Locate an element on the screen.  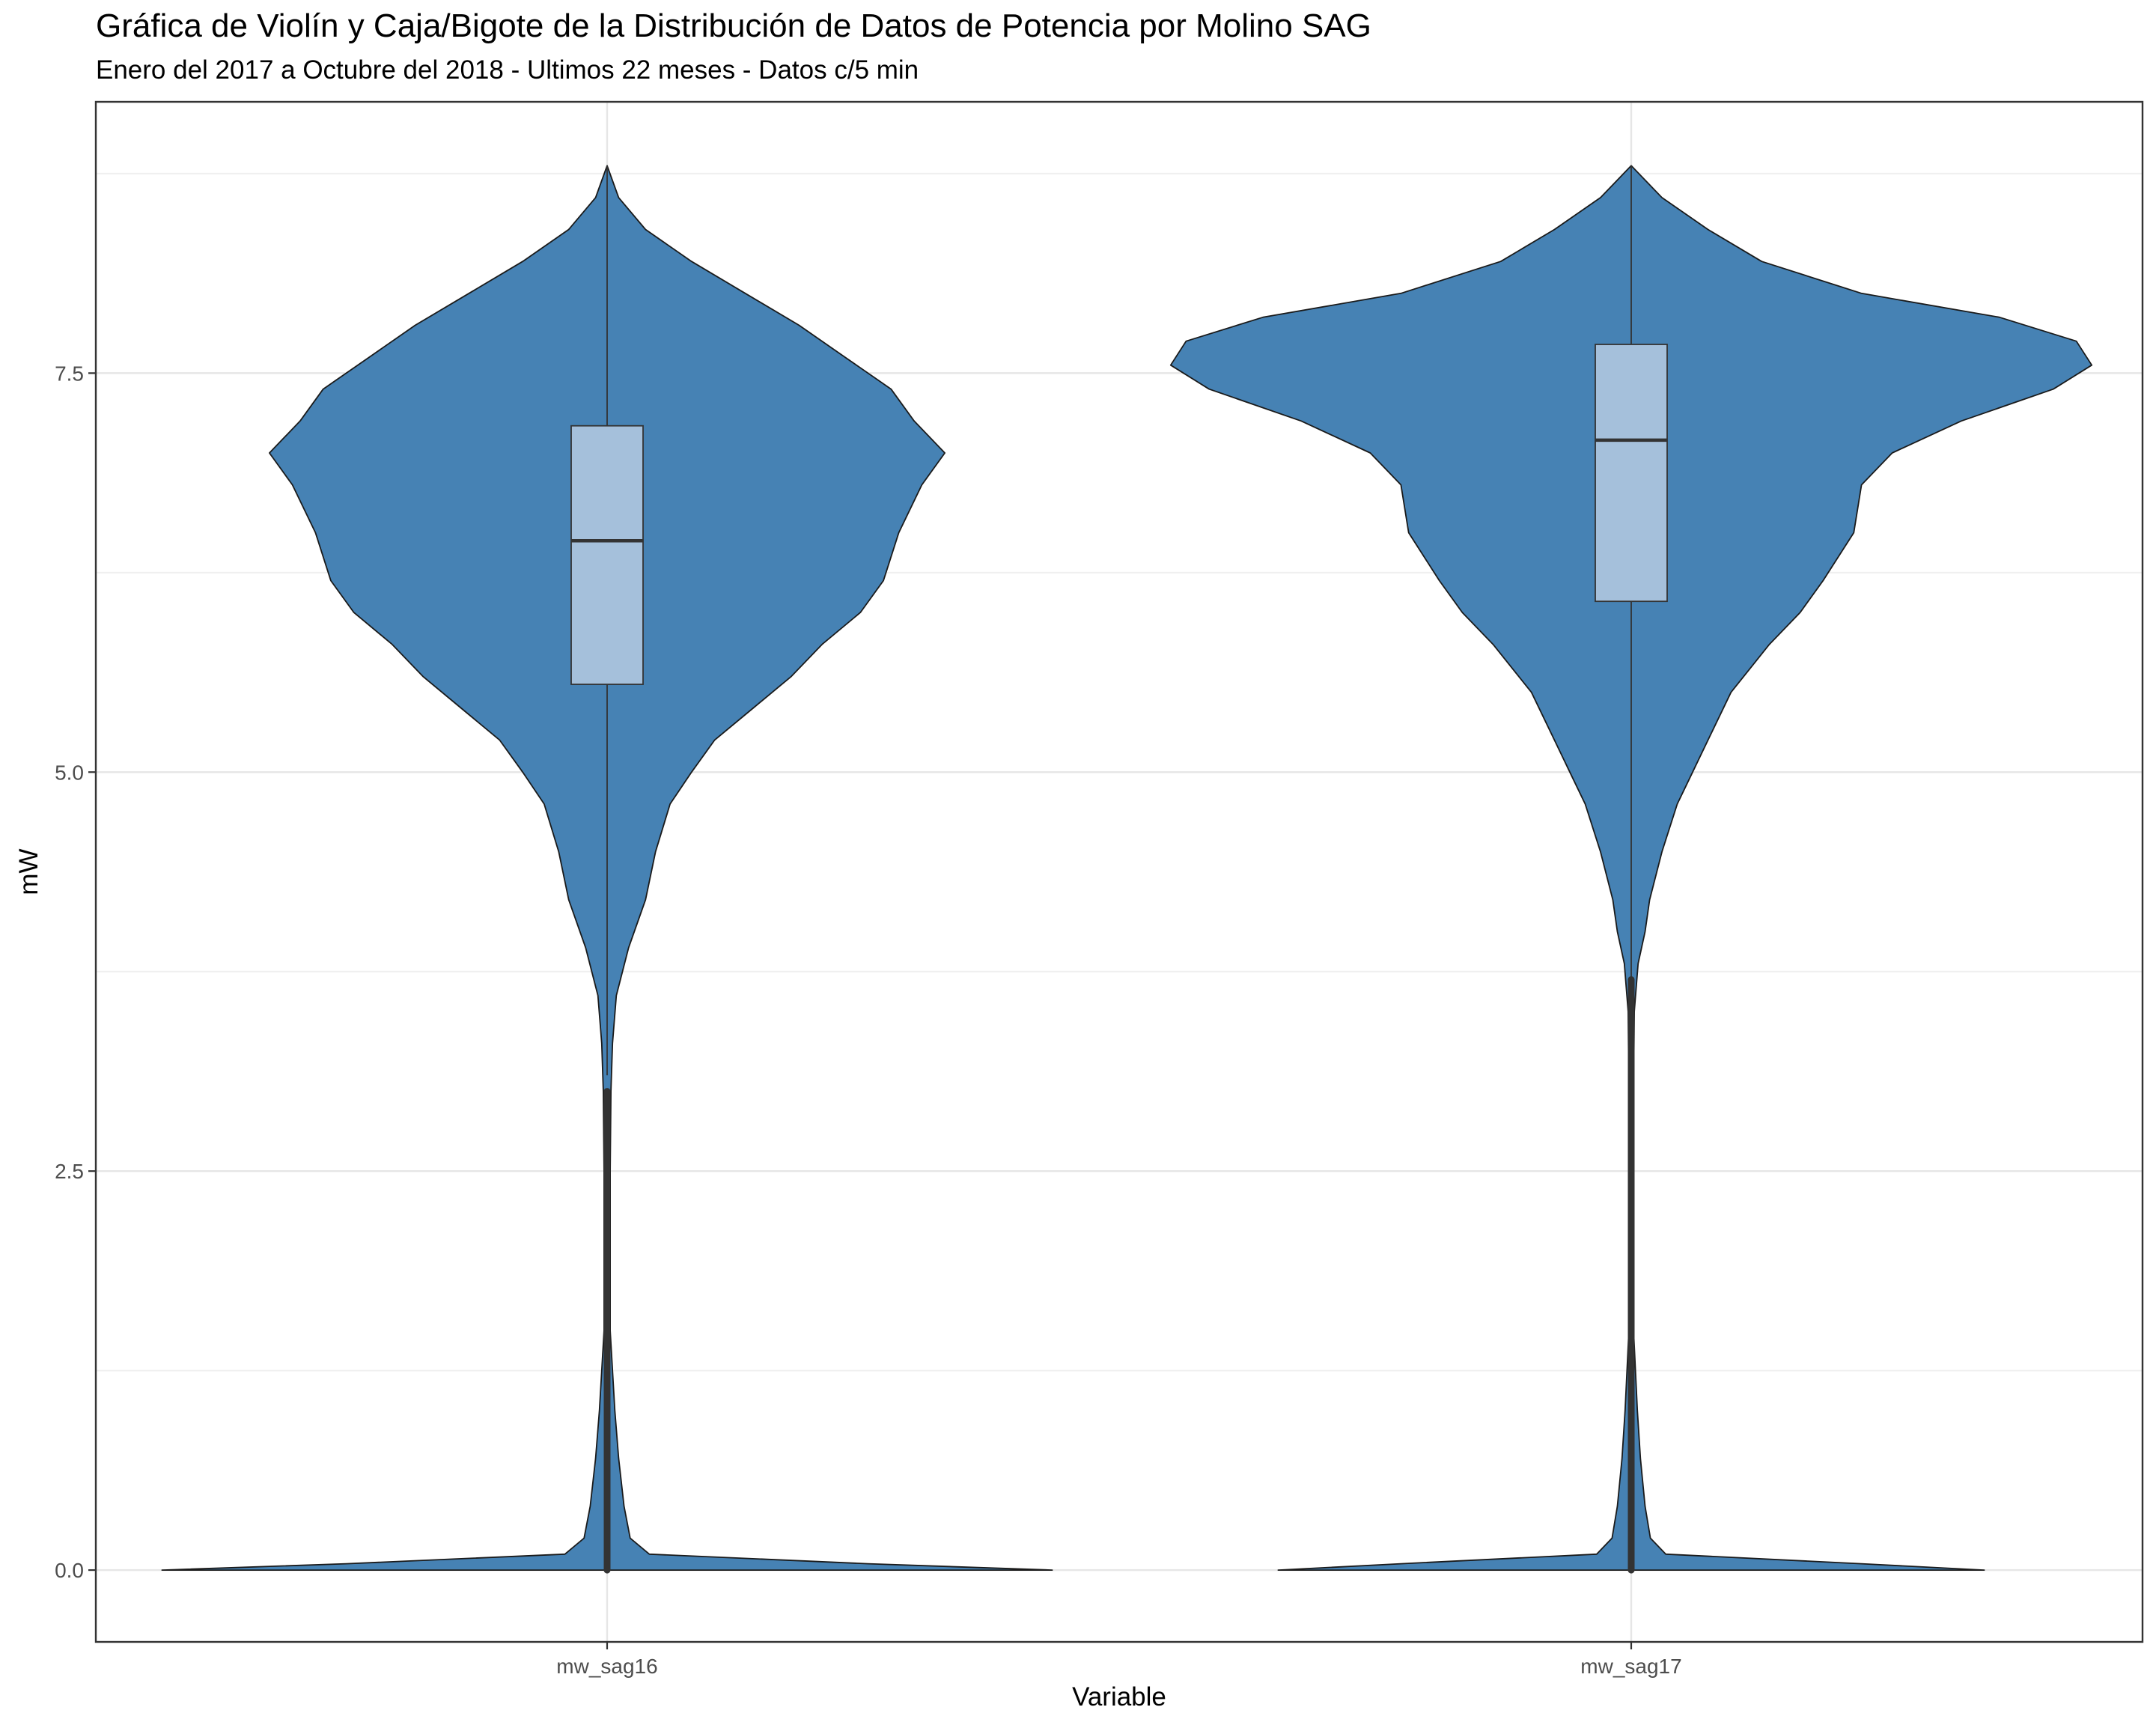
y-axis-title: mW is located at coordinates (28, 871).